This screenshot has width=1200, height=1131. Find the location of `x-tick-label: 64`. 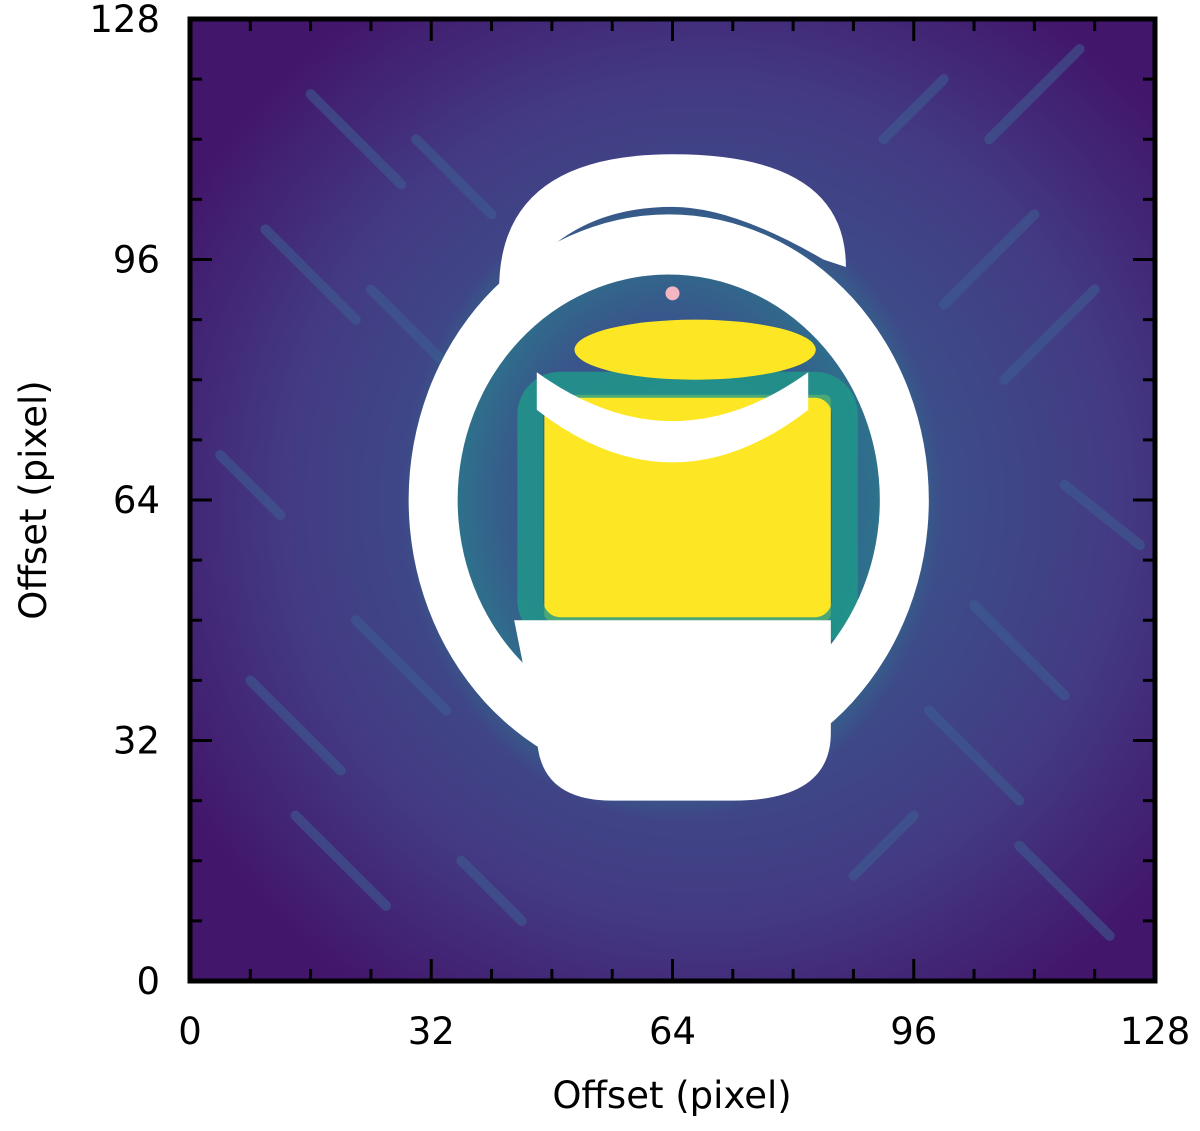

x-tick-label: 64 is located at coordinates (672, 1031).